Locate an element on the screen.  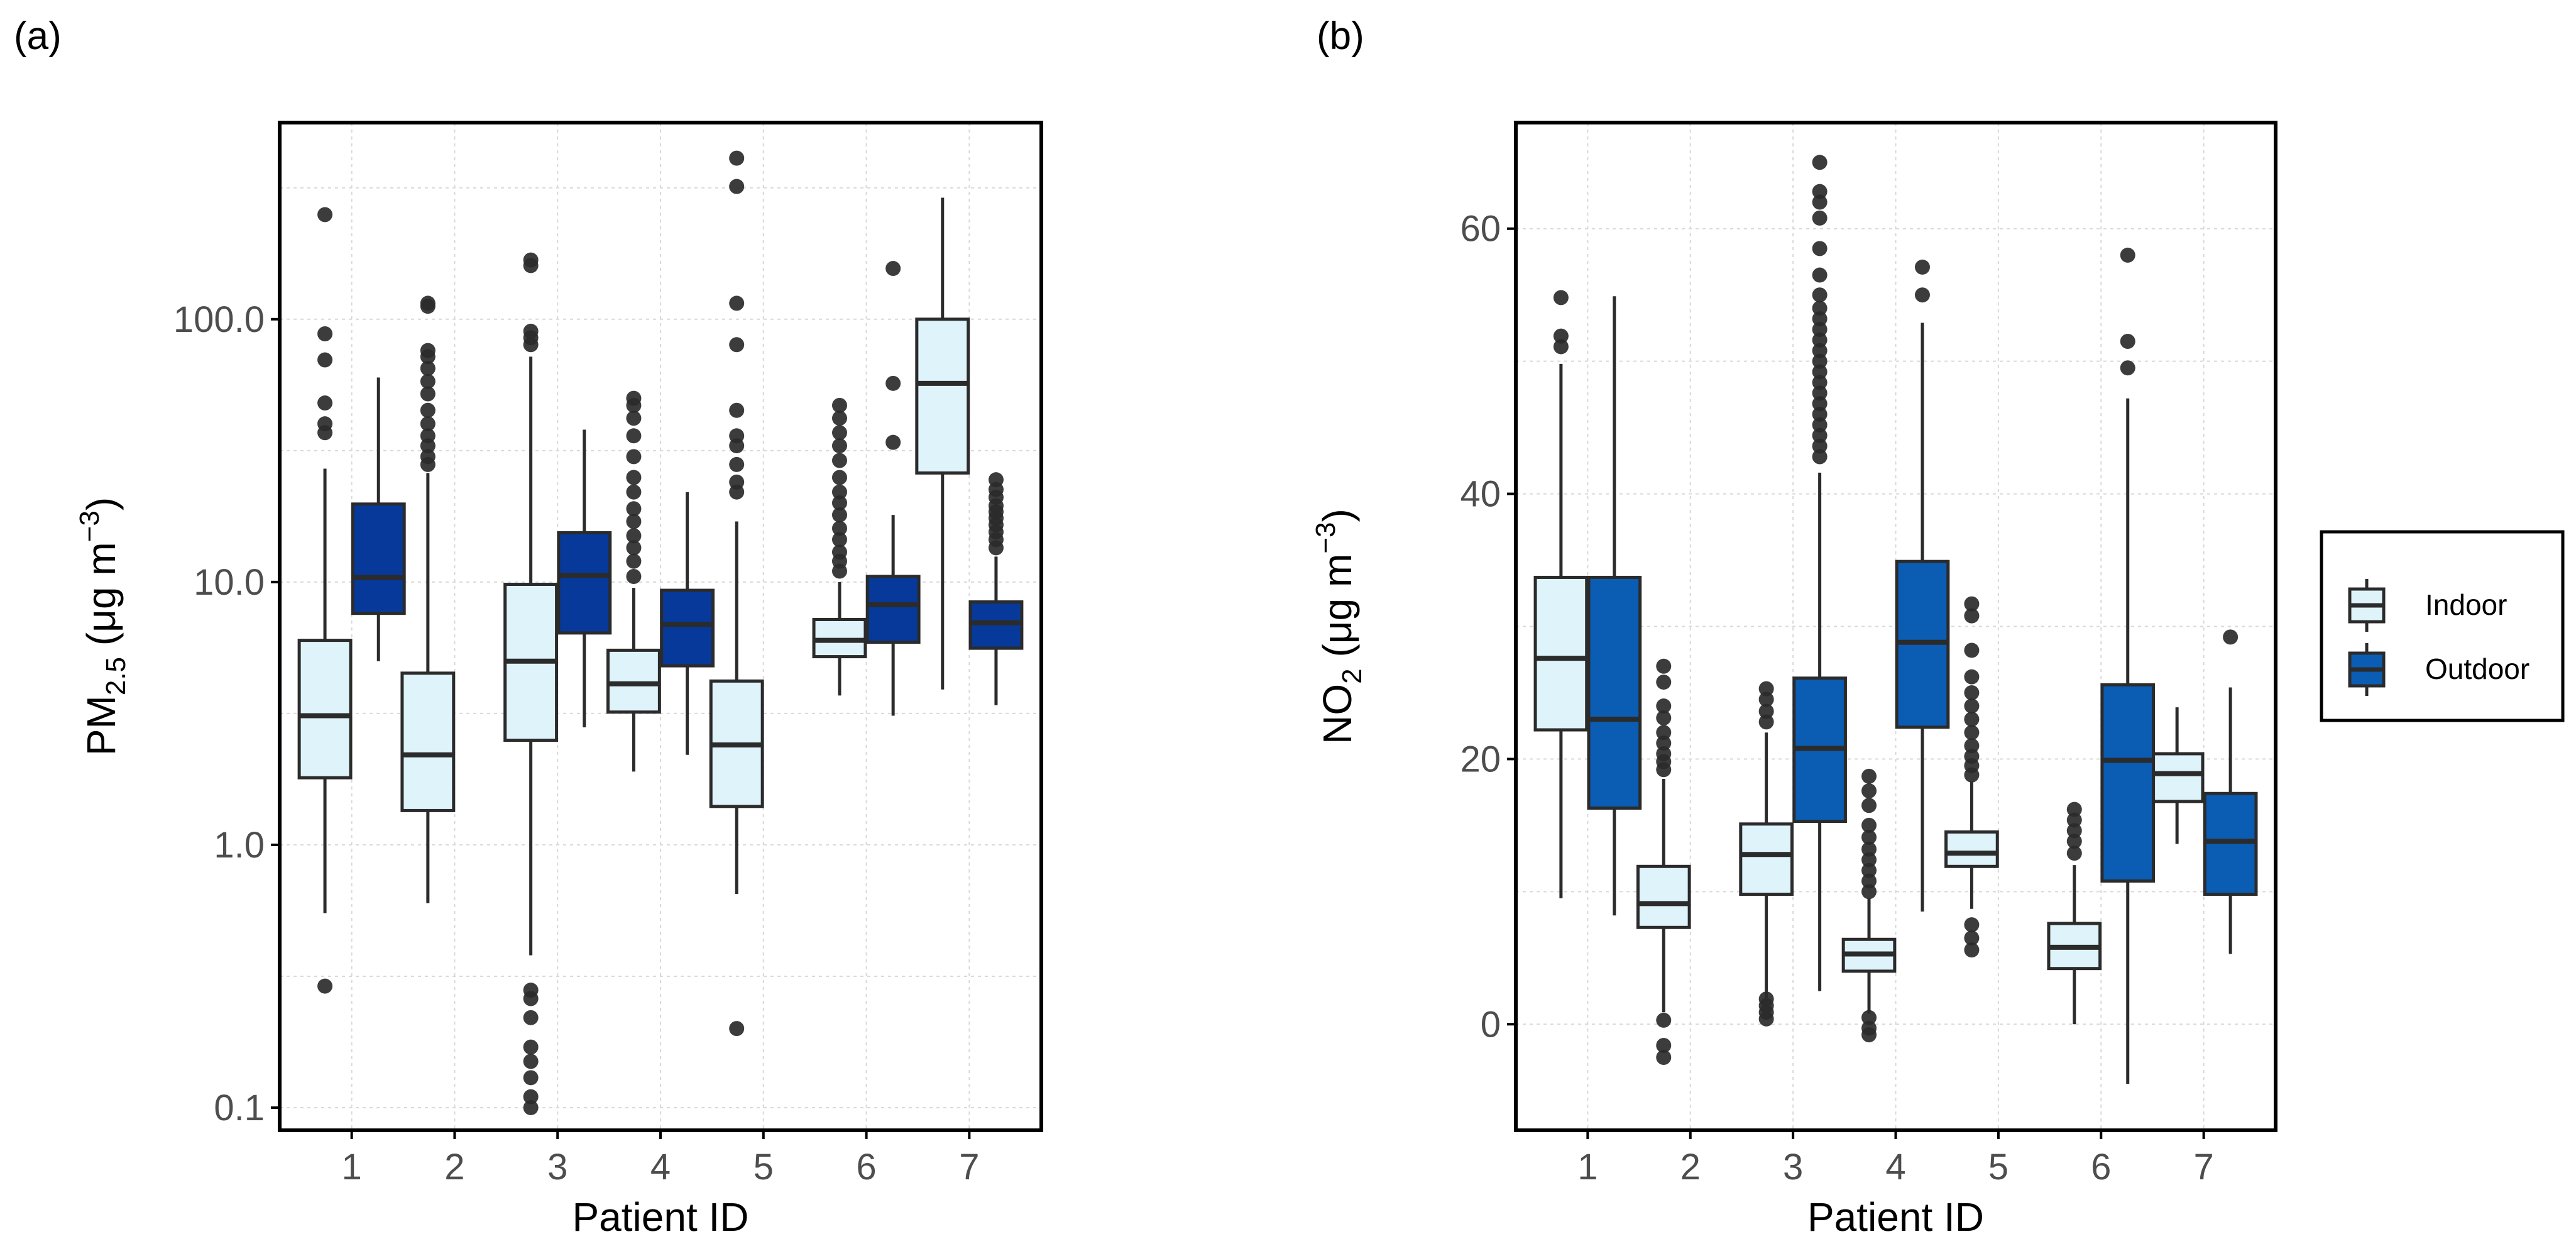
y-axis-title-subscript: 2 is located at coordinates (1352, 675).